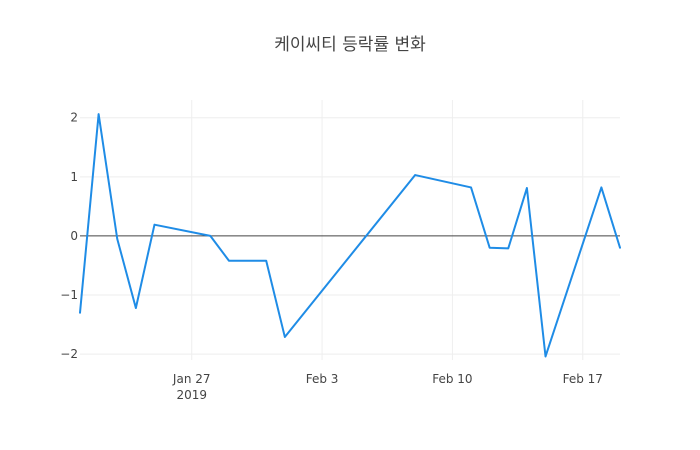 The height and width of the screenshot is (450, 700). Describe the element at coordinates (452, 379) in the screenshot. I see `x-tick-label: Feb 10` at that location.